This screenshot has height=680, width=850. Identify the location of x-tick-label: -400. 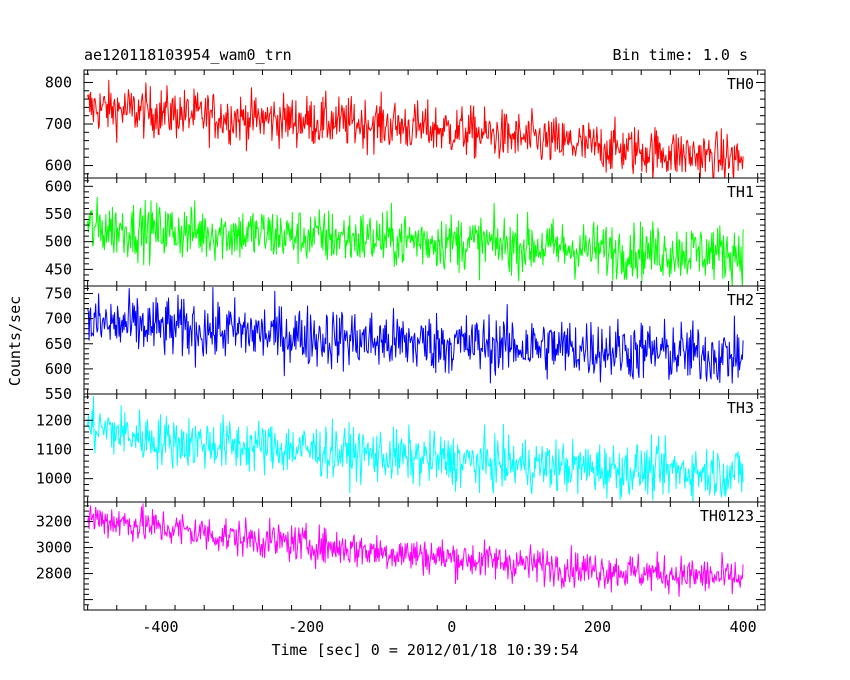
(160, 627).